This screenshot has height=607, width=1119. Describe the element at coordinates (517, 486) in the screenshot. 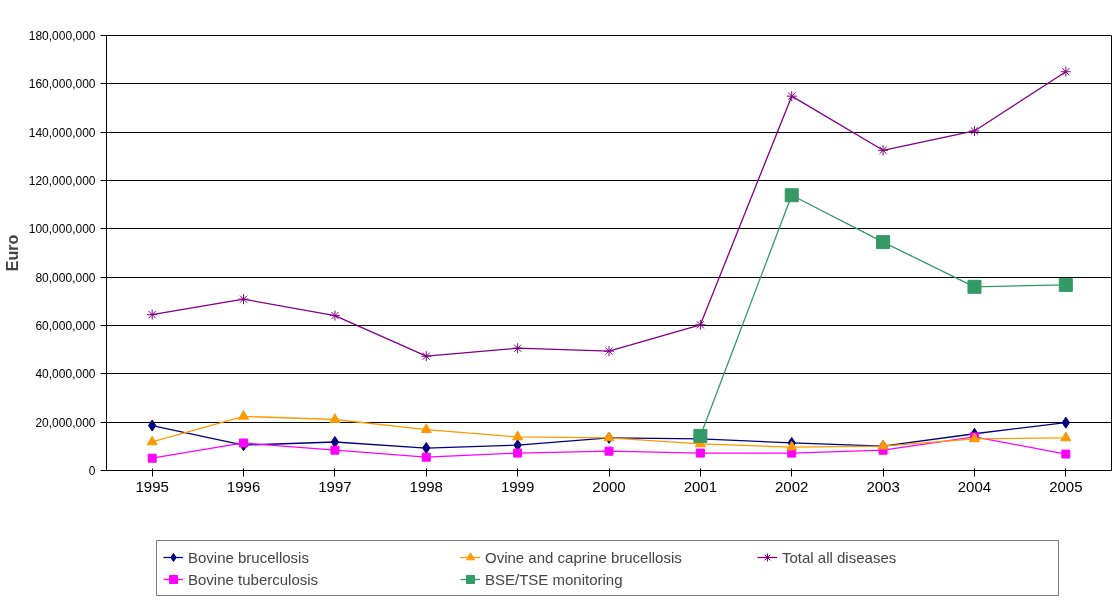

I see `x-tick-label: 1999` at that location.